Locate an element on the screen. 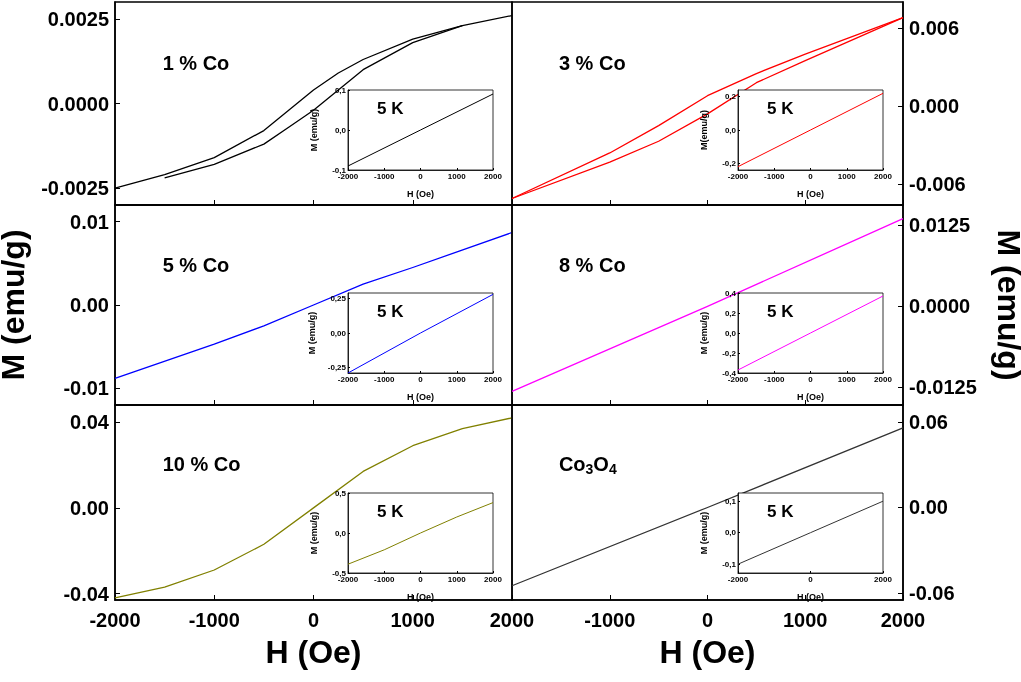 The width and height of the screenshot is (1021, 682). annotation: 3 % Co is located at coordinates (592, 62).